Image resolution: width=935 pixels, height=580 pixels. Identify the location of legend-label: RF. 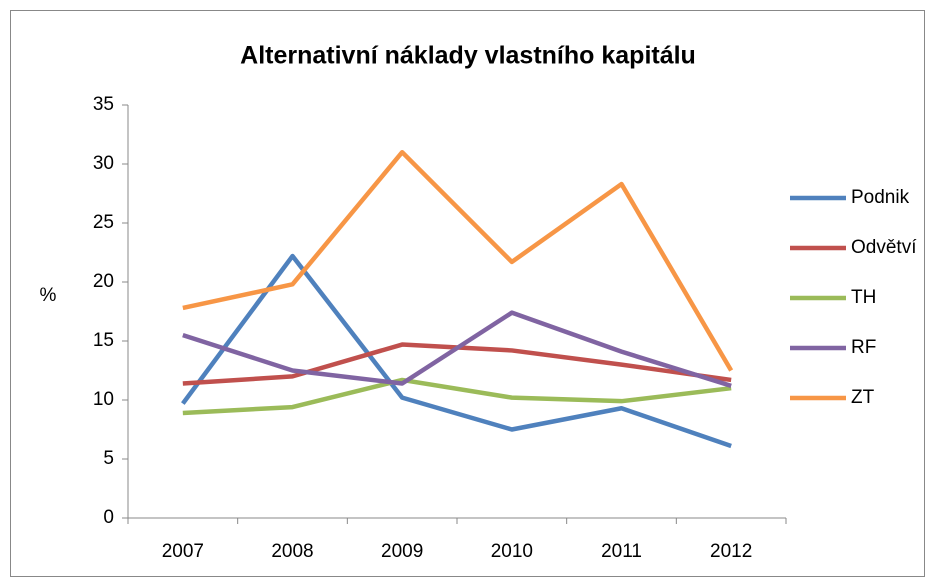
(863, 347).